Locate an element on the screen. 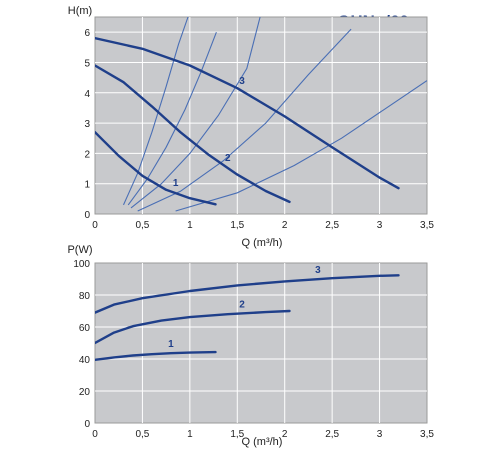 The height and width of the screenshot is (450, 500). top-y-tick-label: 6 is located at coordinates (87, 33).